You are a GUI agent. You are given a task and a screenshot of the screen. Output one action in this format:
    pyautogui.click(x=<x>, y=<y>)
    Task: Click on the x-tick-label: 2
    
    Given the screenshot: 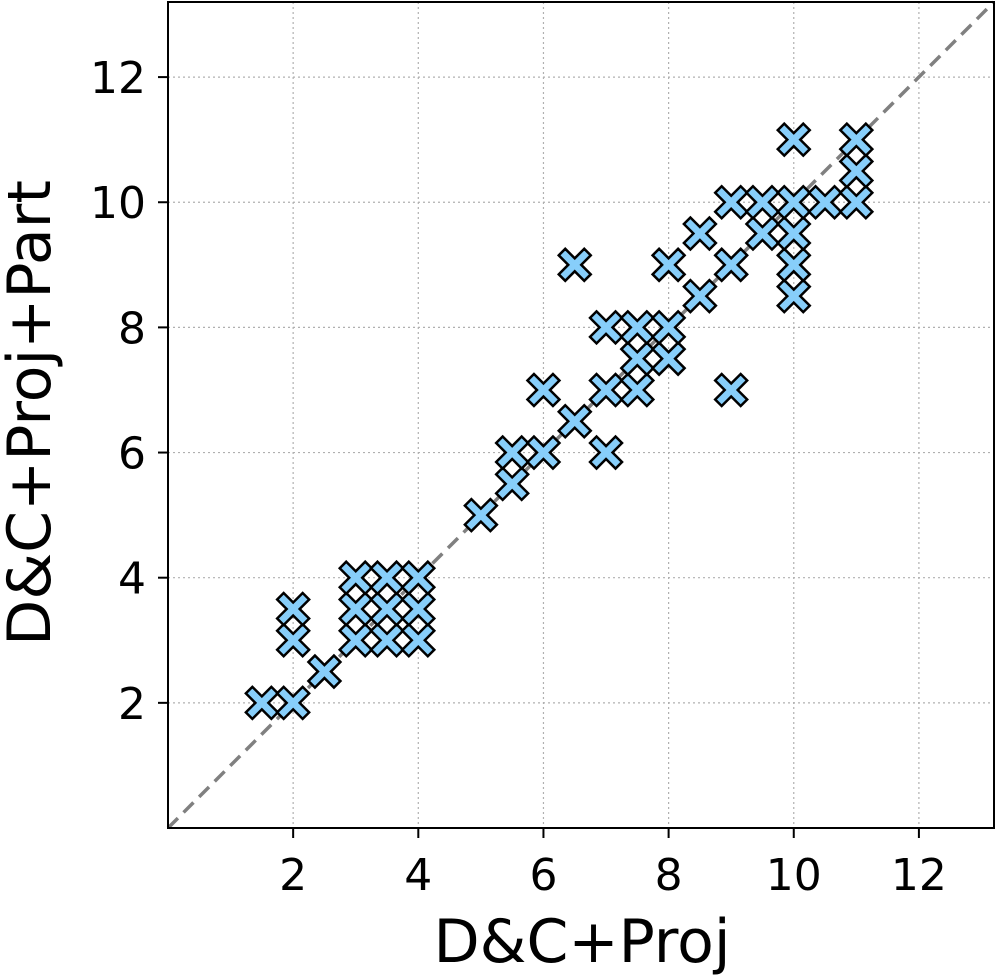 What is the action you would take?
    pyautogui.click(x=293, y=875)
    